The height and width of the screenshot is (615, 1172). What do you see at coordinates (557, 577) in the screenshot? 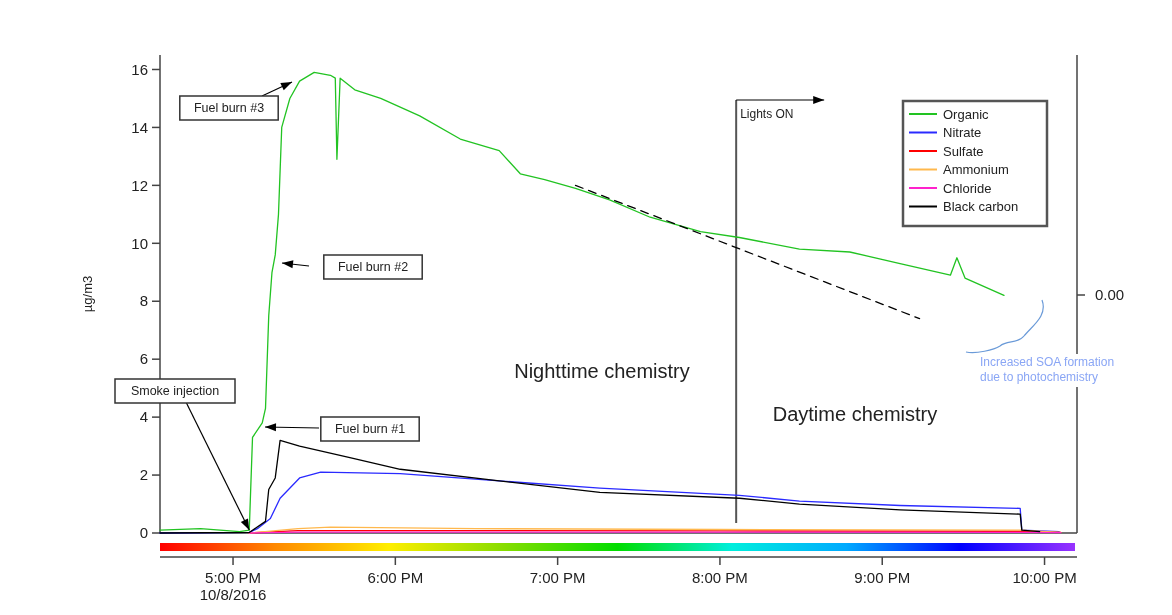
I see `x-tick-label: 7:00 PM` at bounding box center [557, 577].